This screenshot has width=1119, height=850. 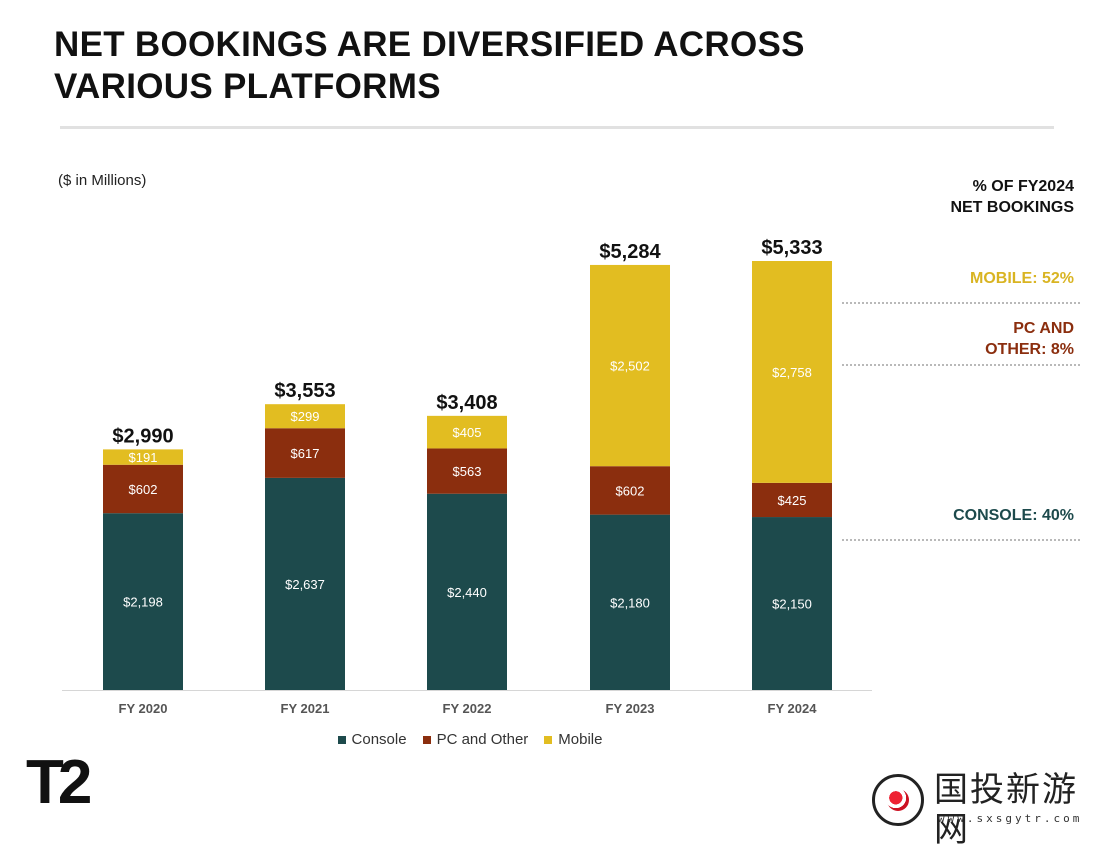 I want to click on side-label-console: CONSOLE: 40%, so click(x=1013, y=515).